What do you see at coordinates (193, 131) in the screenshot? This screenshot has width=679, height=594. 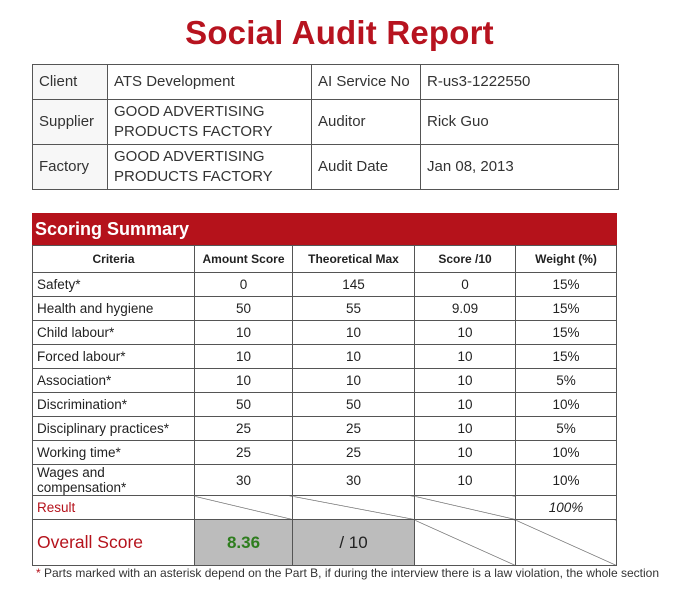 I see `supplier-value-line2: PRODUCTS FACTORY` at bounding box center [193, 131].